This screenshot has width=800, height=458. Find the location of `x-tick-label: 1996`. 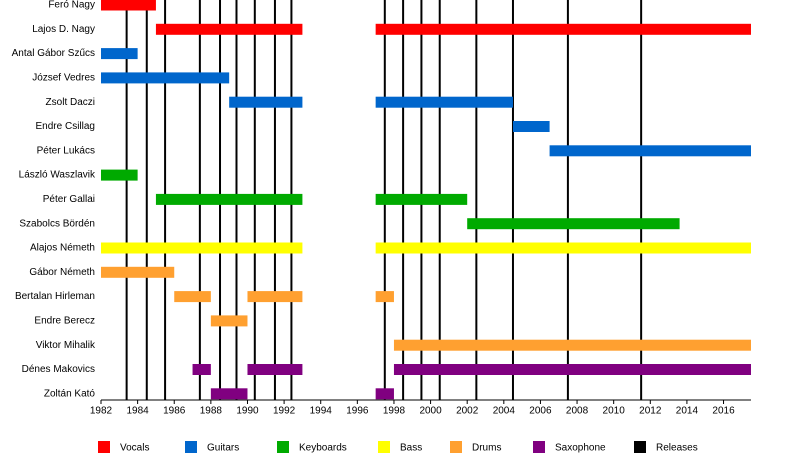

x-tick-label: 1996 is located at coordinates (357, 411).